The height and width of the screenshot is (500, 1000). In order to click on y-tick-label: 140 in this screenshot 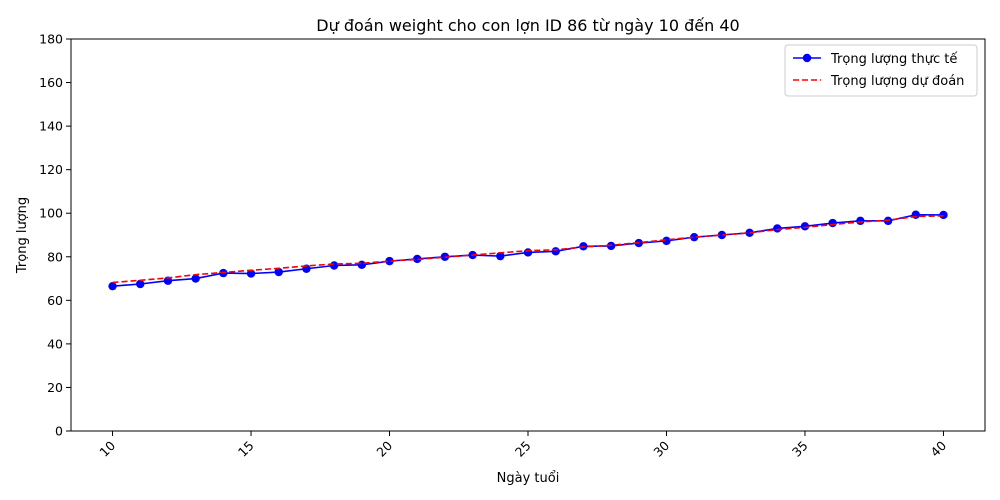, I will do `click(51, 126)`.